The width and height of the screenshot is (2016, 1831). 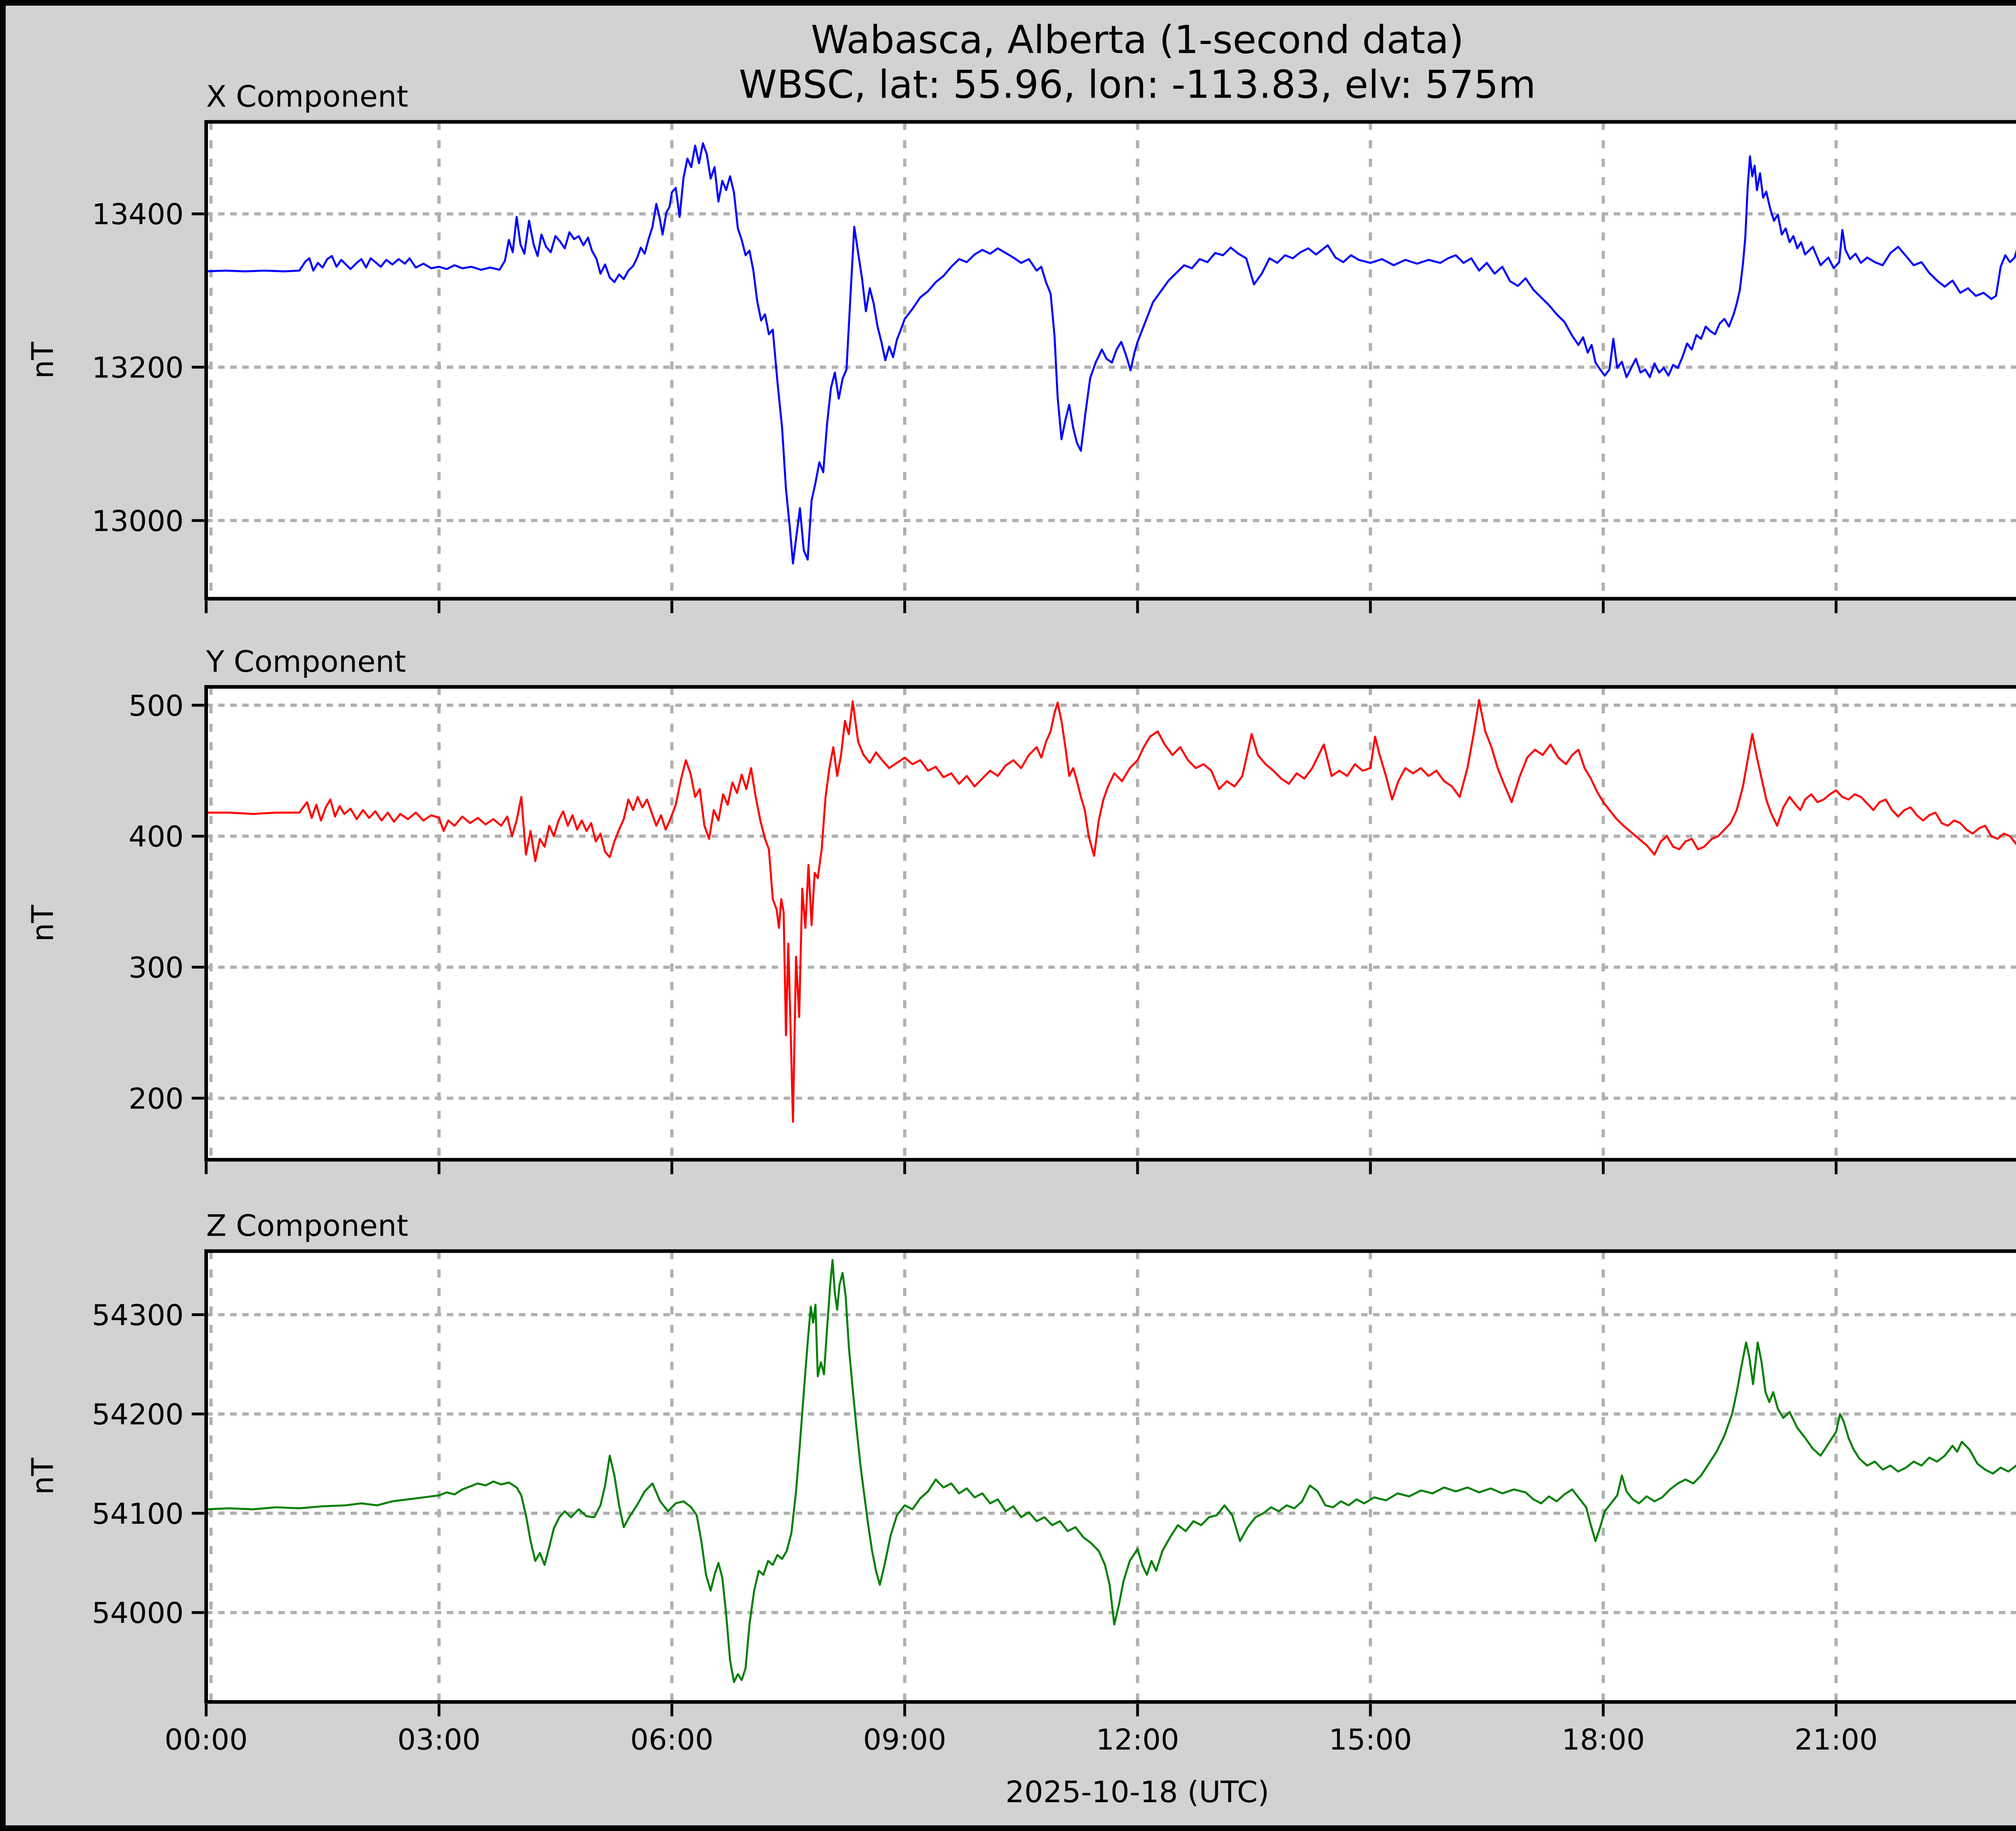 I want to click on x-tick-label: 12:00, so click(x=1137, y=1739).